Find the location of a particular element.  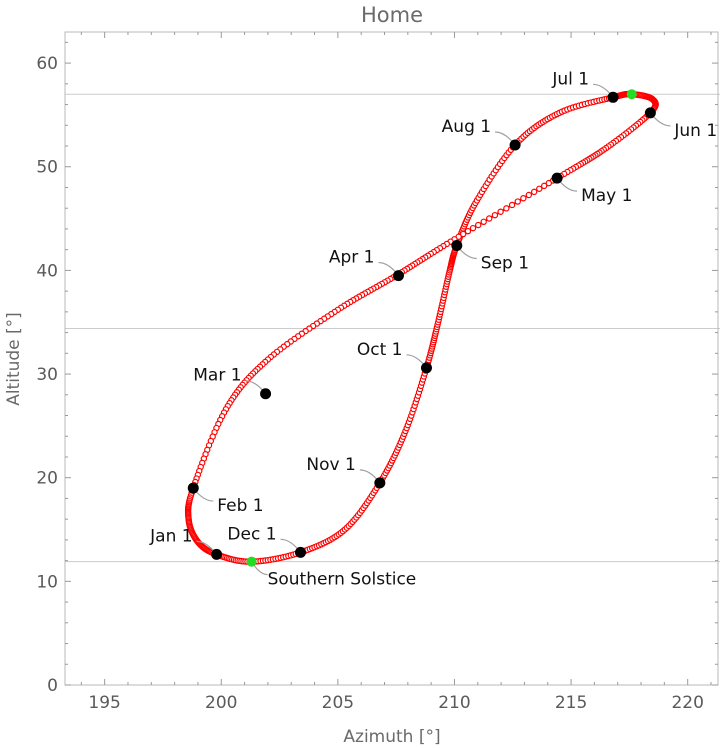

month-label: Jul 1 is located at coordinates (570, 79).